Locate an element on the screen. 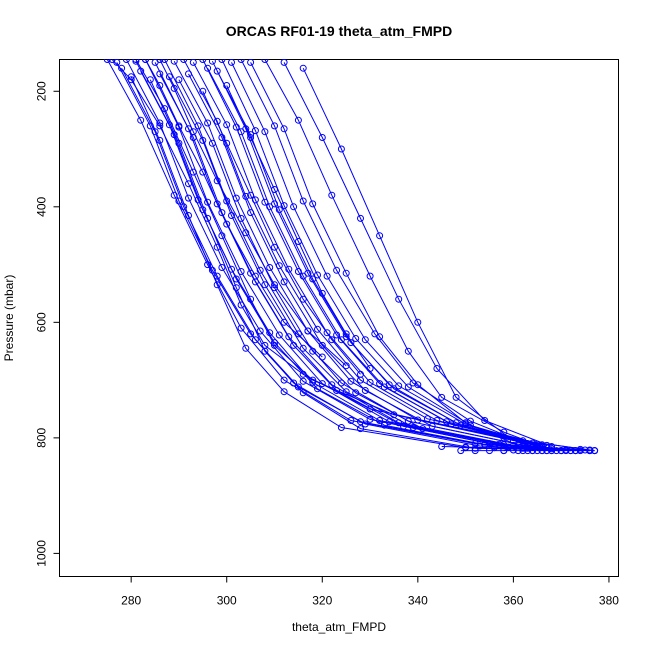 This screenshot has height=650, width=650. x-tick-label: 380 is located at coordinates (609, 601).